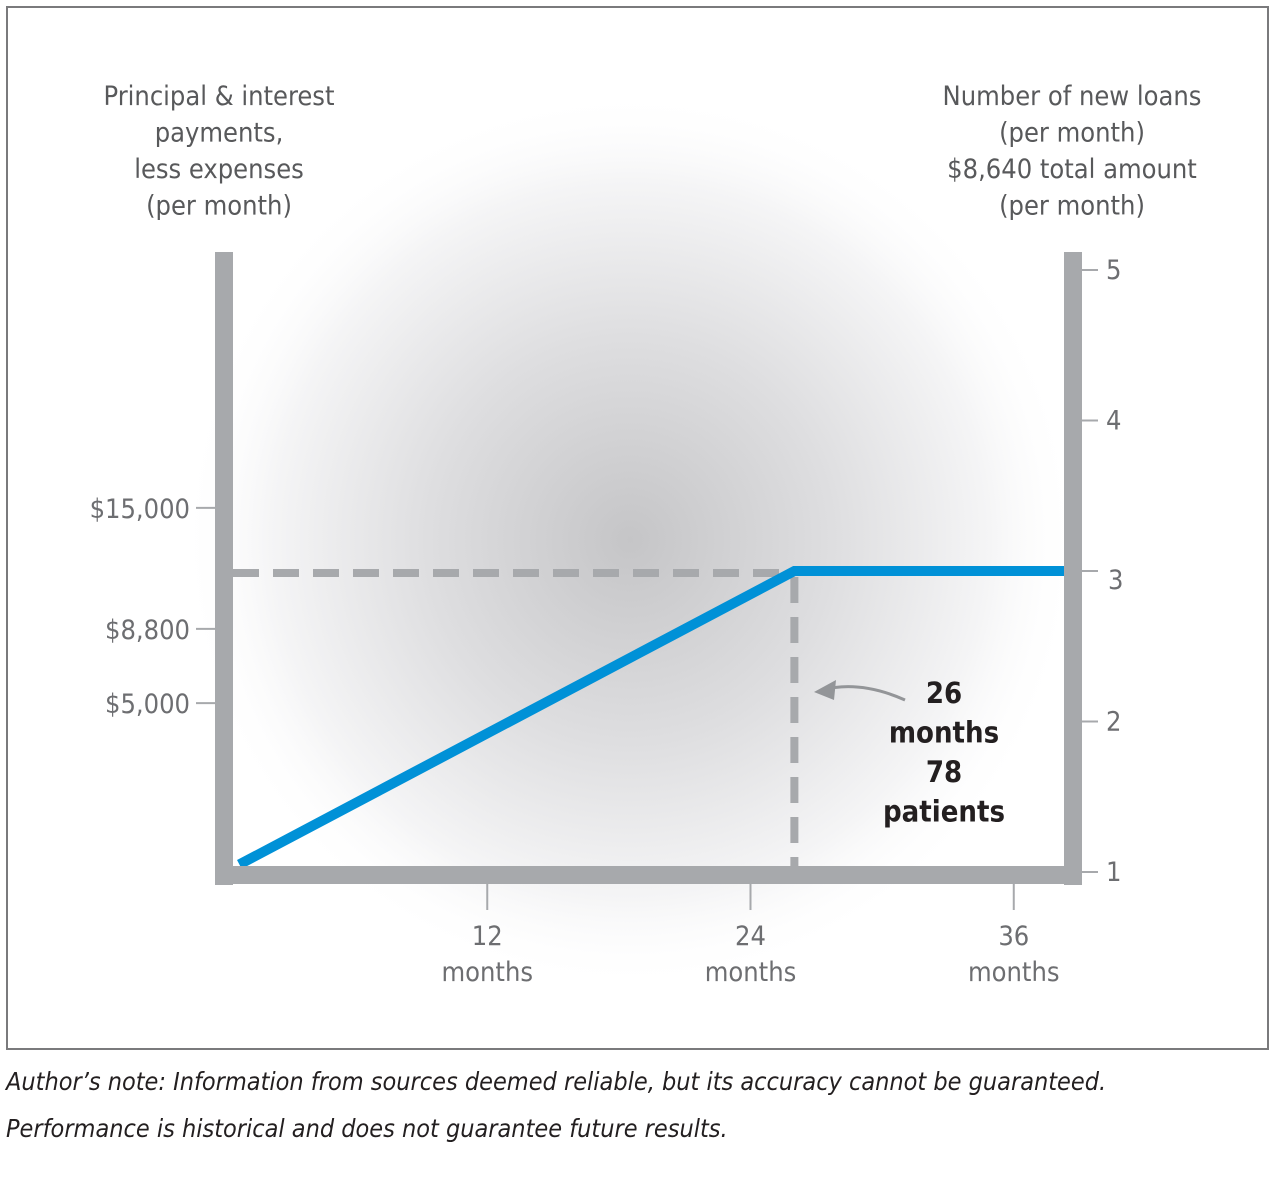 The image size is (1275, 1178). Describe the element at coordinates (1072, 96) in the screenshot. I see `right-axis-title-line: Number of new loans` at that location.